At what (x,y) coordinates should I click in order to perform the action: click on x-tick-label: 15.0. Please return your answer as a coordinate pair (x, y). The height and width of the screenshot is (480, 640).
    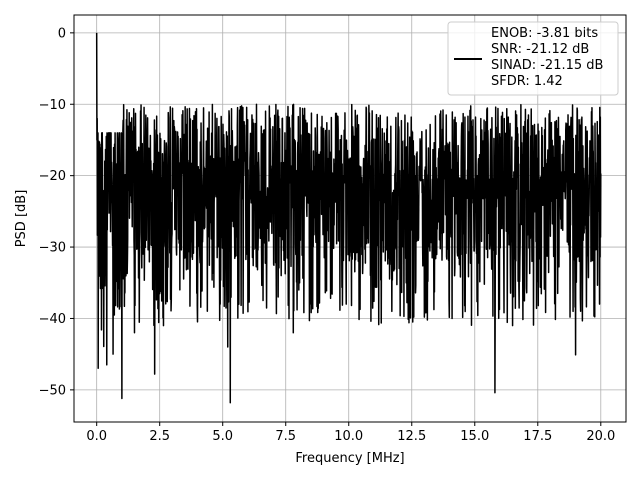
    Looking at the image, I should click on (474, 436).